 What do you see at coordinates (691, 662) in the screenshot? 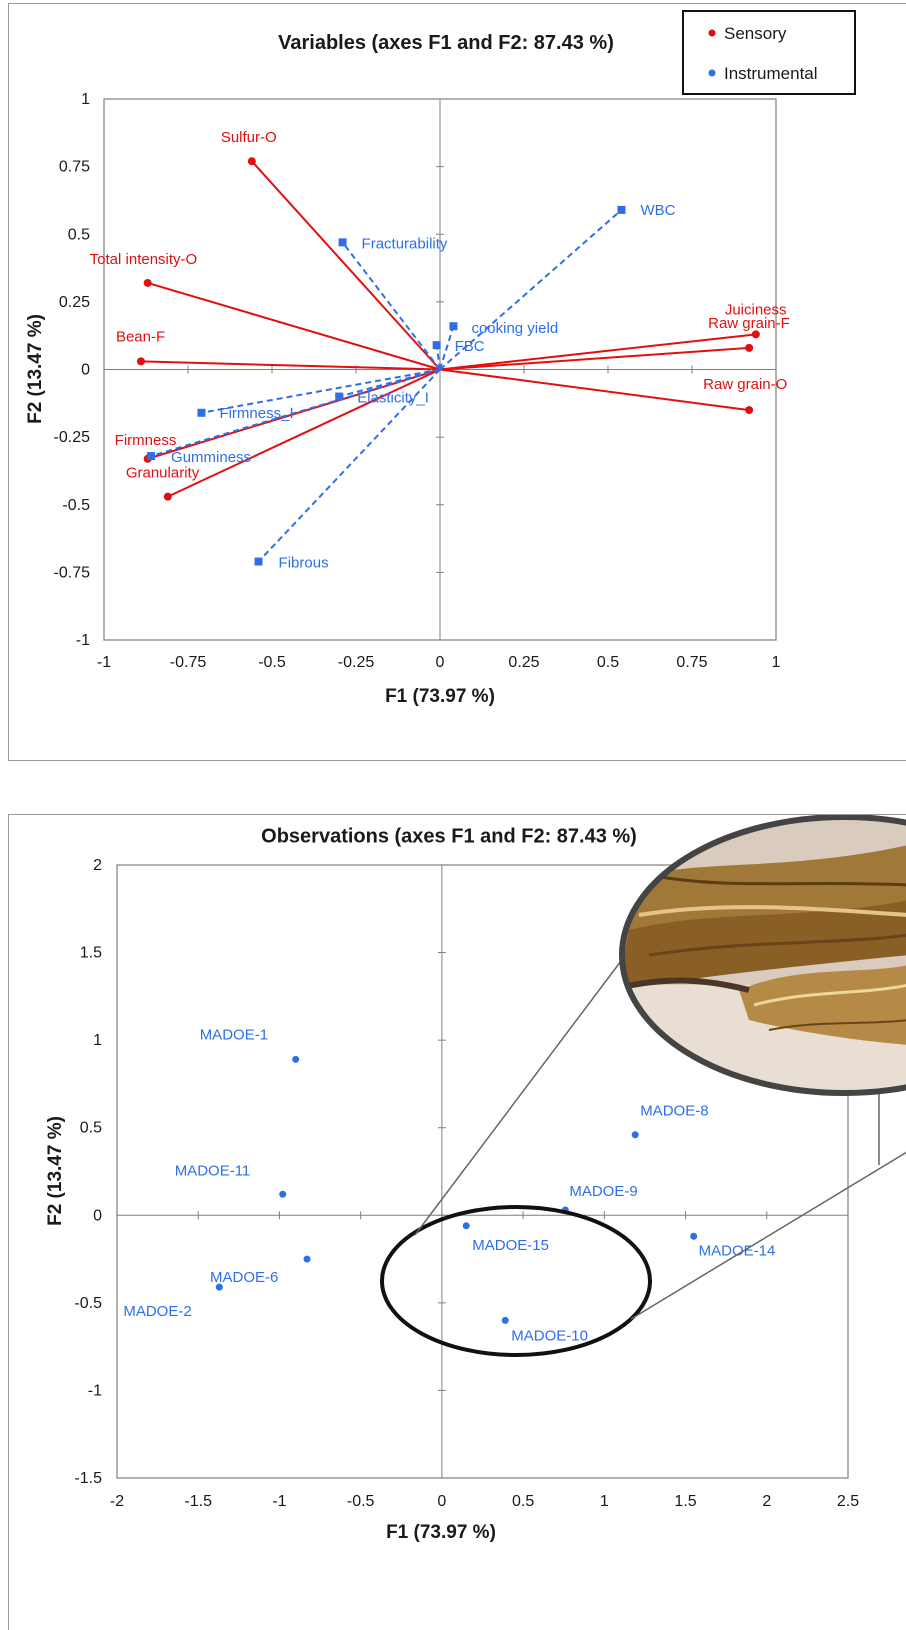
I see `x-tick-label: 0.75` at bounding box center [691, 662].